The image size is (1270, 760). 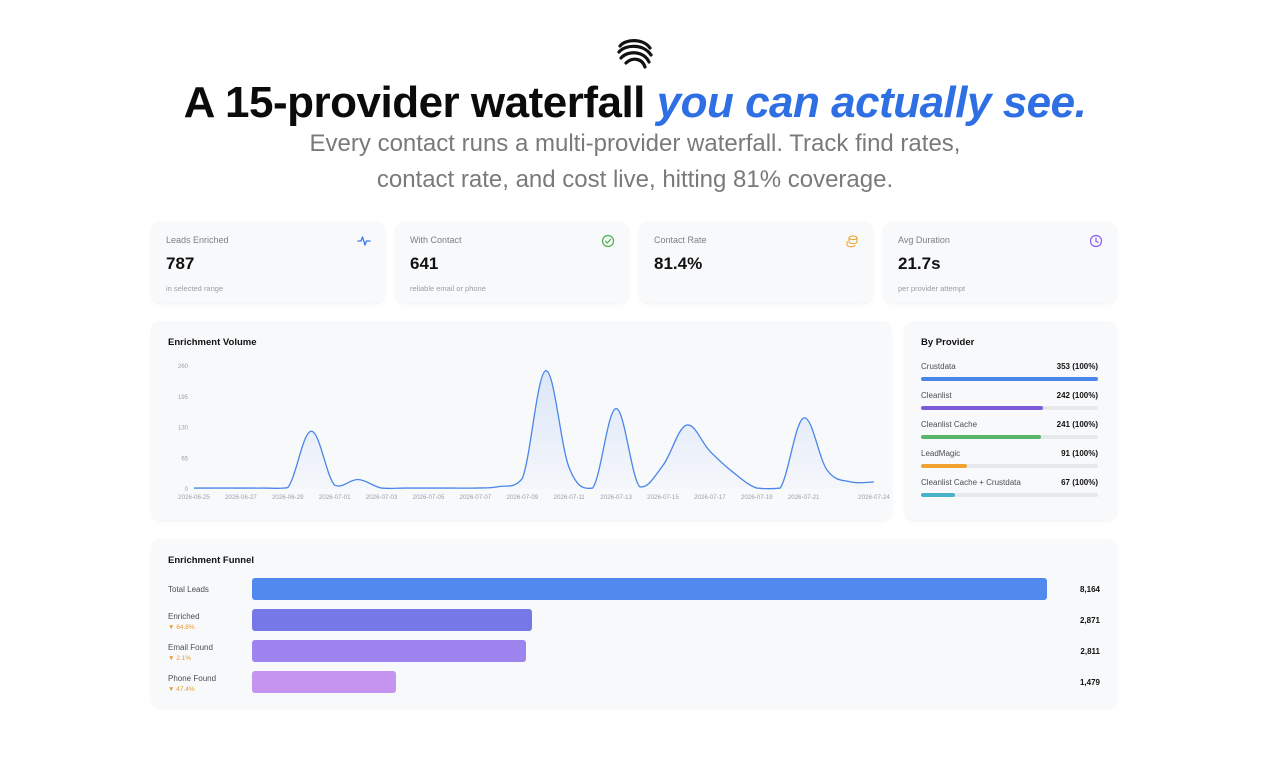 I want to click on kpi-label: With Contact, so click(x=436, y=240).